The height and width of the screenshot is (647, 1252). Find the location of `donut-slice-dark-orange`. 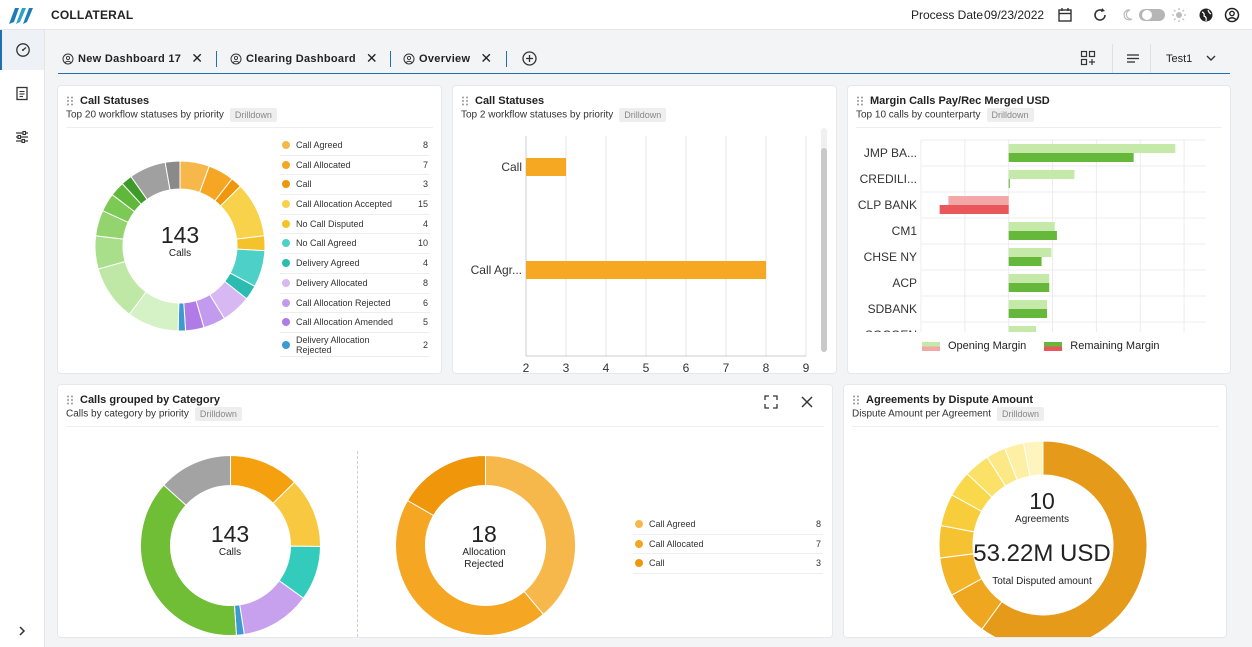

donut-slice-dark-orange is located at coordinates (446, 486).